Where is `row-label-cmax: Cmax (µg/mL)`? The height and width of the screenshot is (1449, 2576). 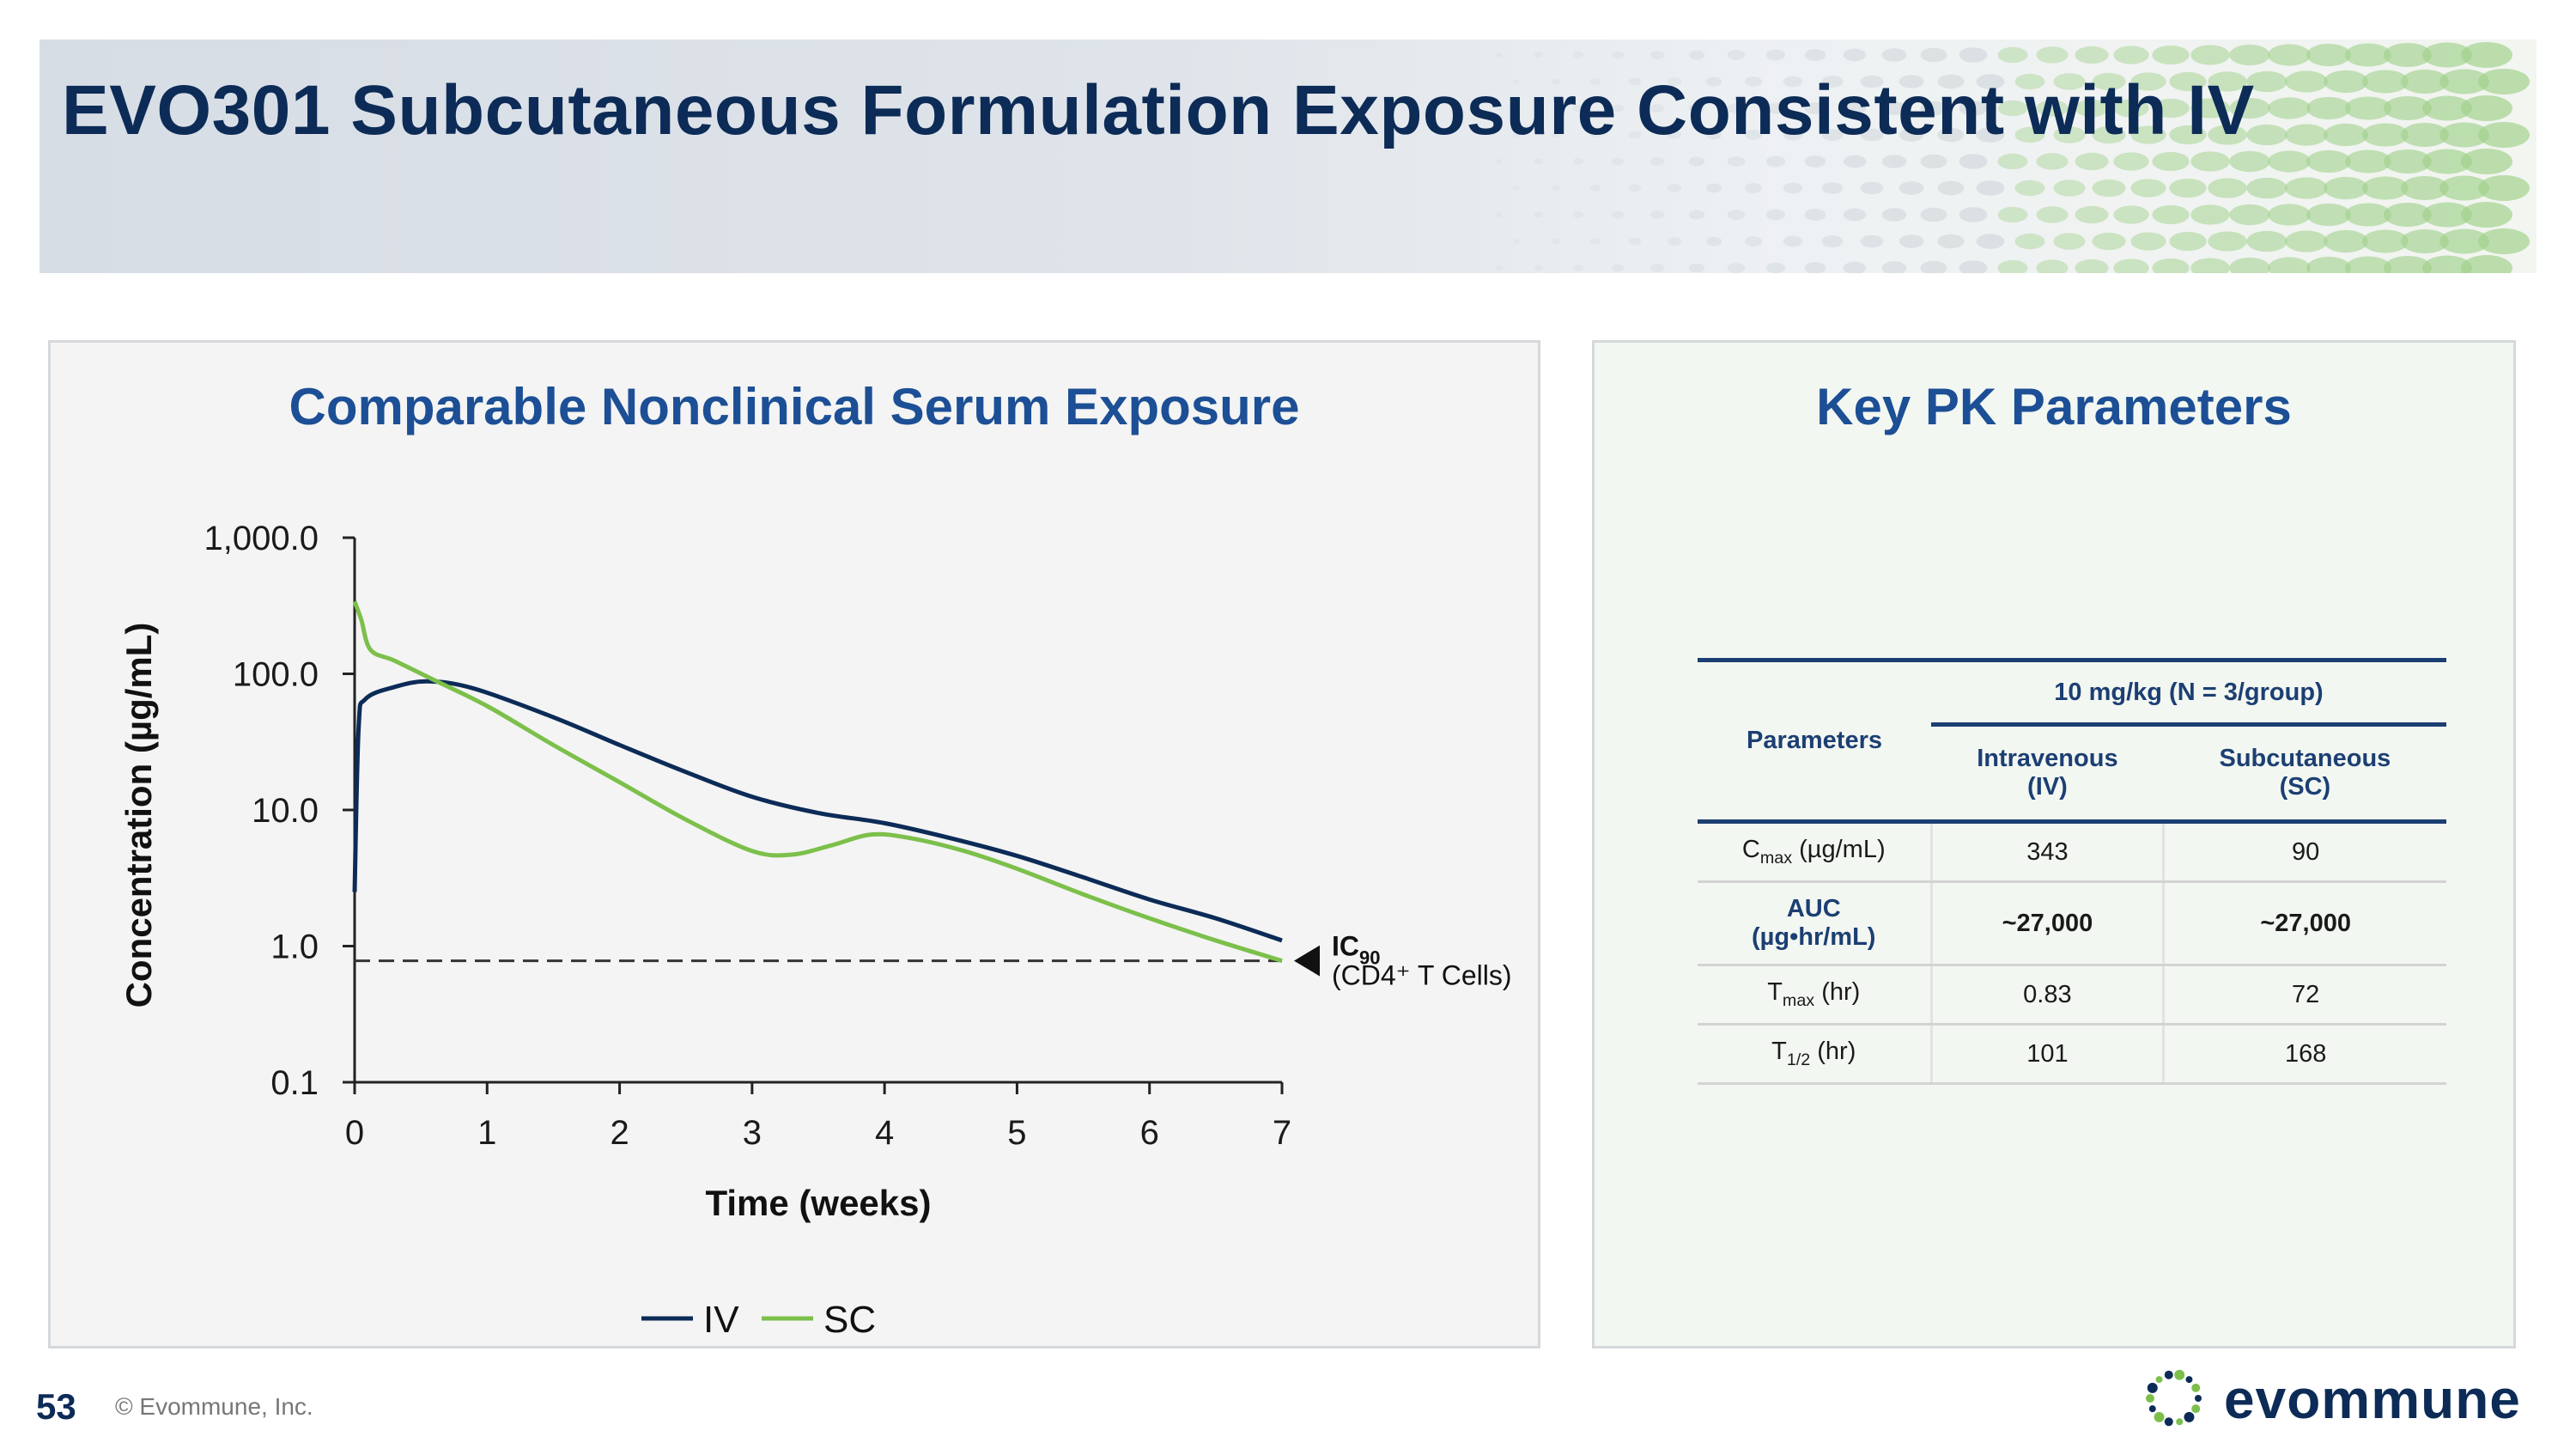
row-label-cmax: Cmax (µg/mL) is located at coordinates (1815, 852).